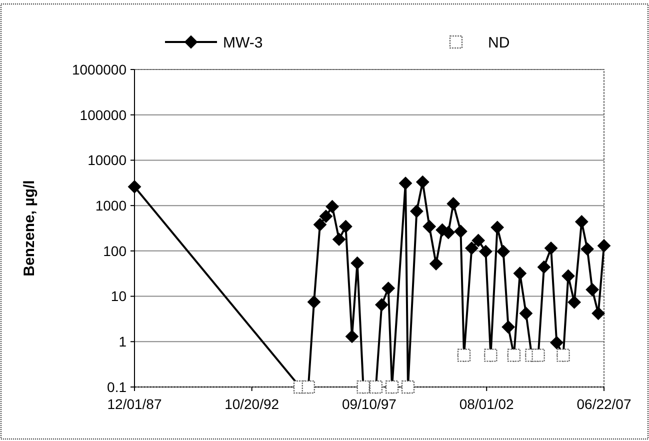 Image resolution: width=649 pixels, height=441 pixels. What do you see at coordinates (134, 404) in the screenshot?
I see `x-tick-label: 12/01/87` at bounding box center [134, 404].